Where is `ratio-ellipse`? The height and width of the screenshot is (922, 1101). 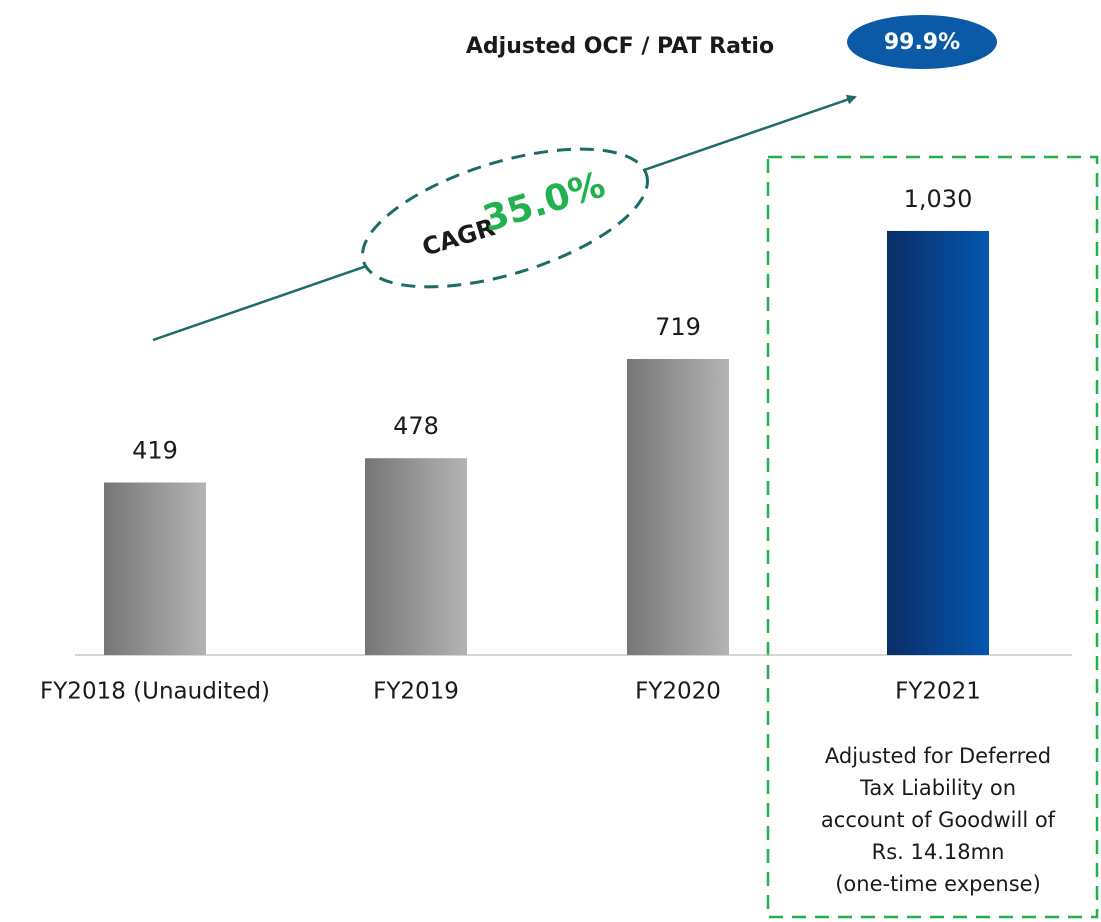
ratio-ellipse is located at coordinates (922, 42).